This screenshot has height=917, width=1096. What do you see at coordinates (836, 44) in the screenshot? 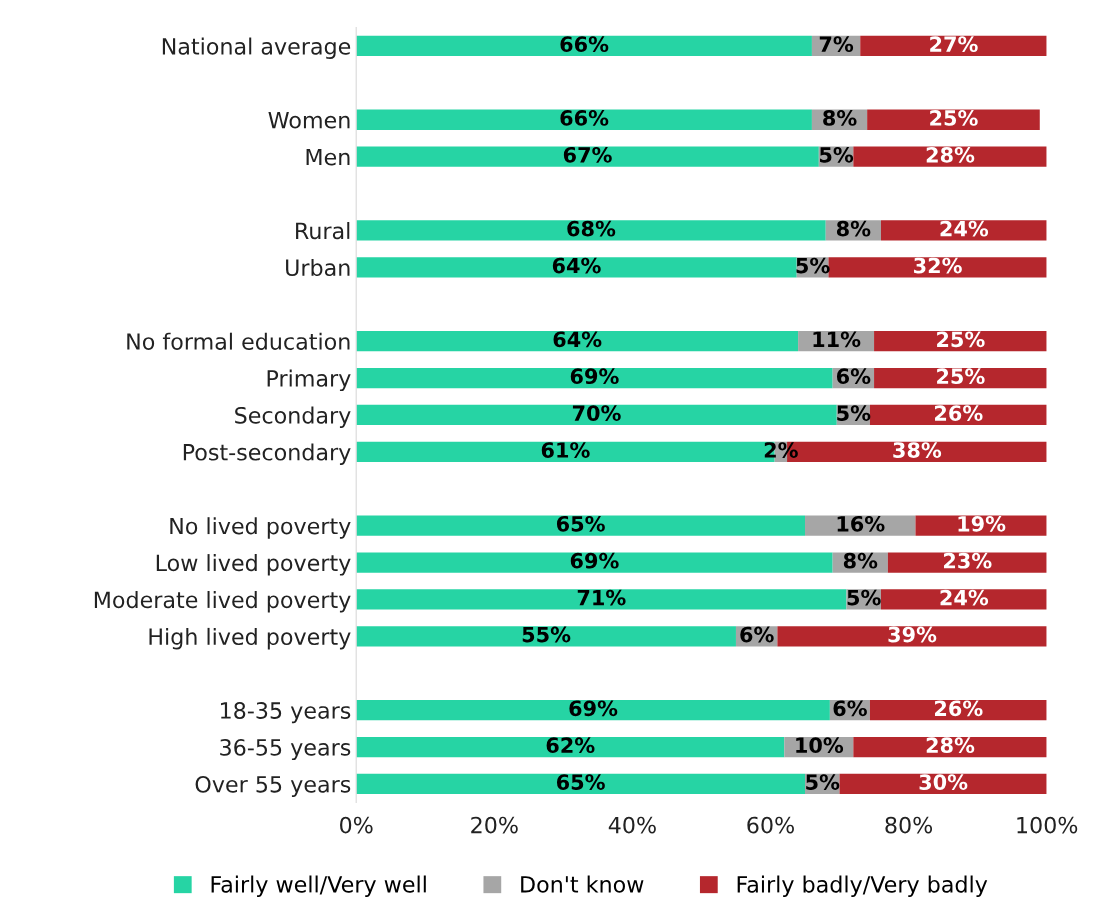
I see `data-label: 7%` at bounding box center [836, 44].